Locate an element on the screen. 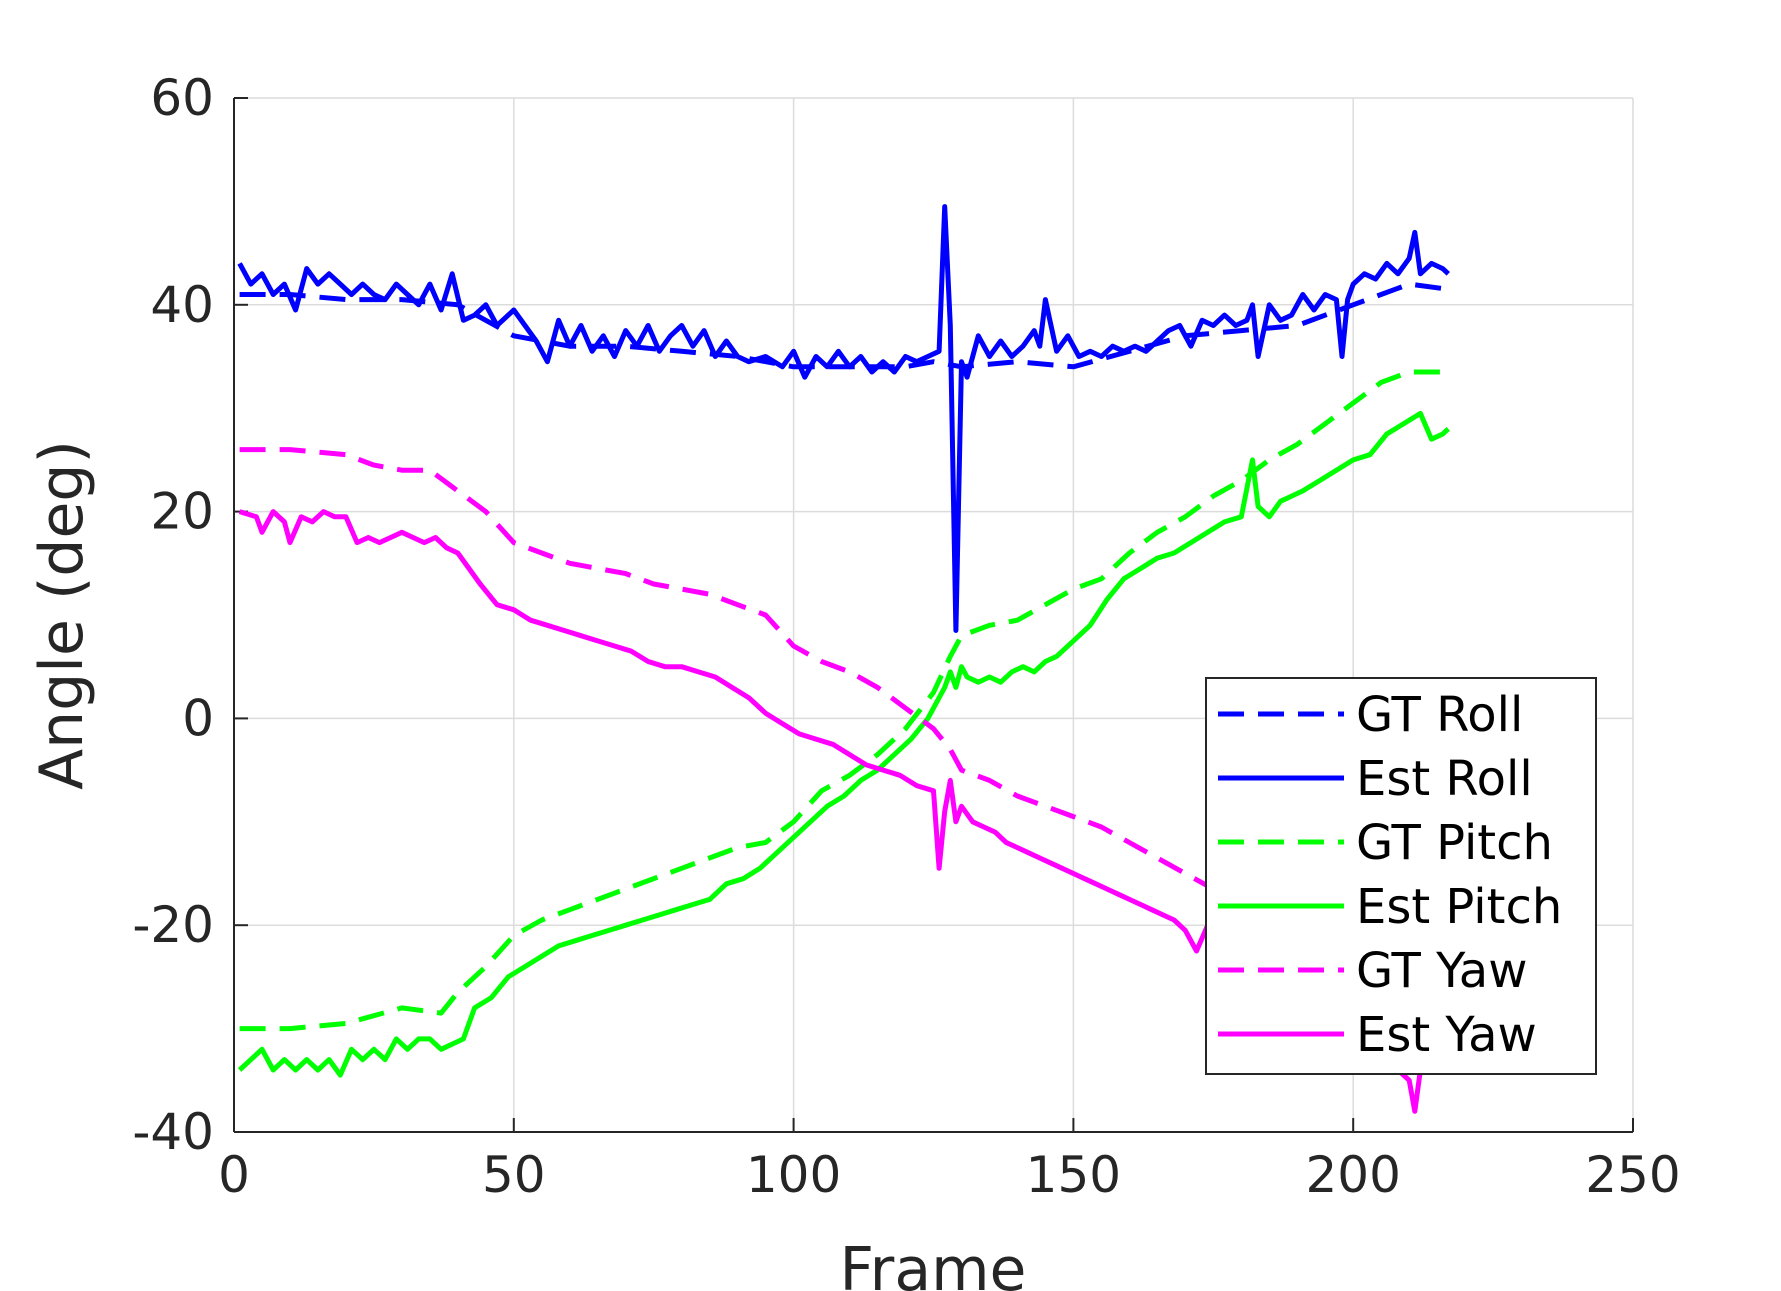  legend-label-5: Est Yaw is located at coordinates (1446, 1035).